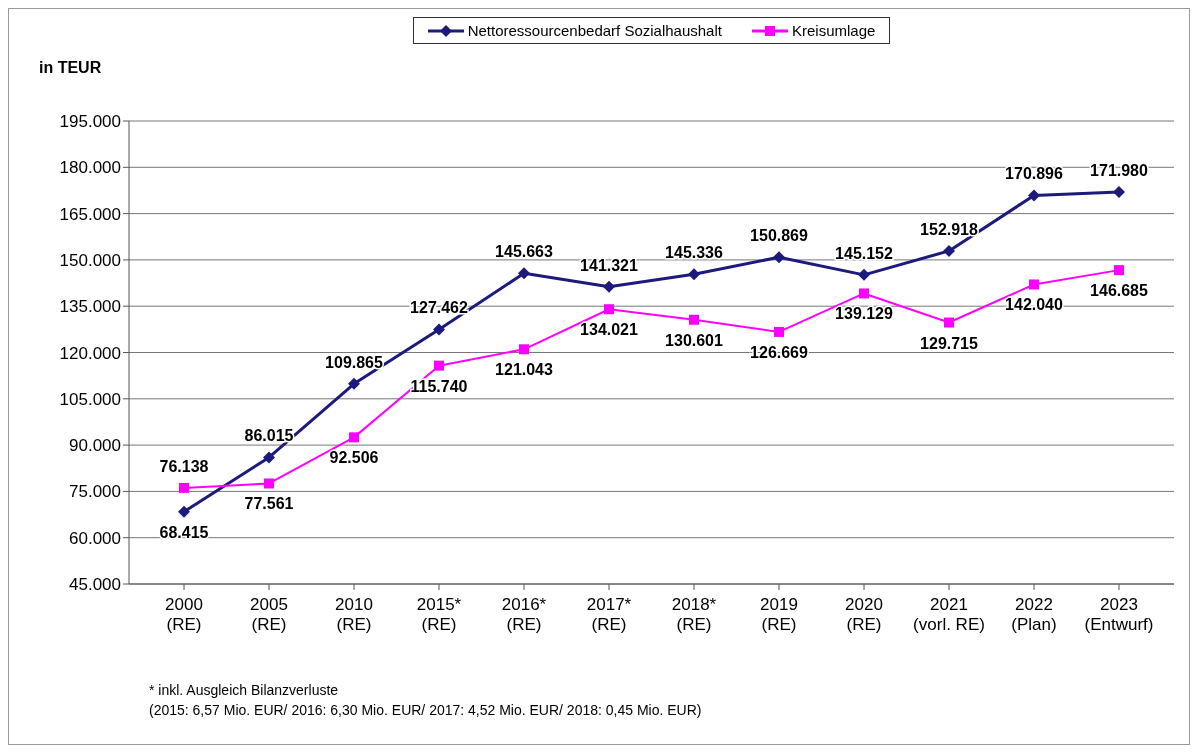 This screenshot has width=1197, height=753. I want to click on data-label: 152.918, so click(949, 229).